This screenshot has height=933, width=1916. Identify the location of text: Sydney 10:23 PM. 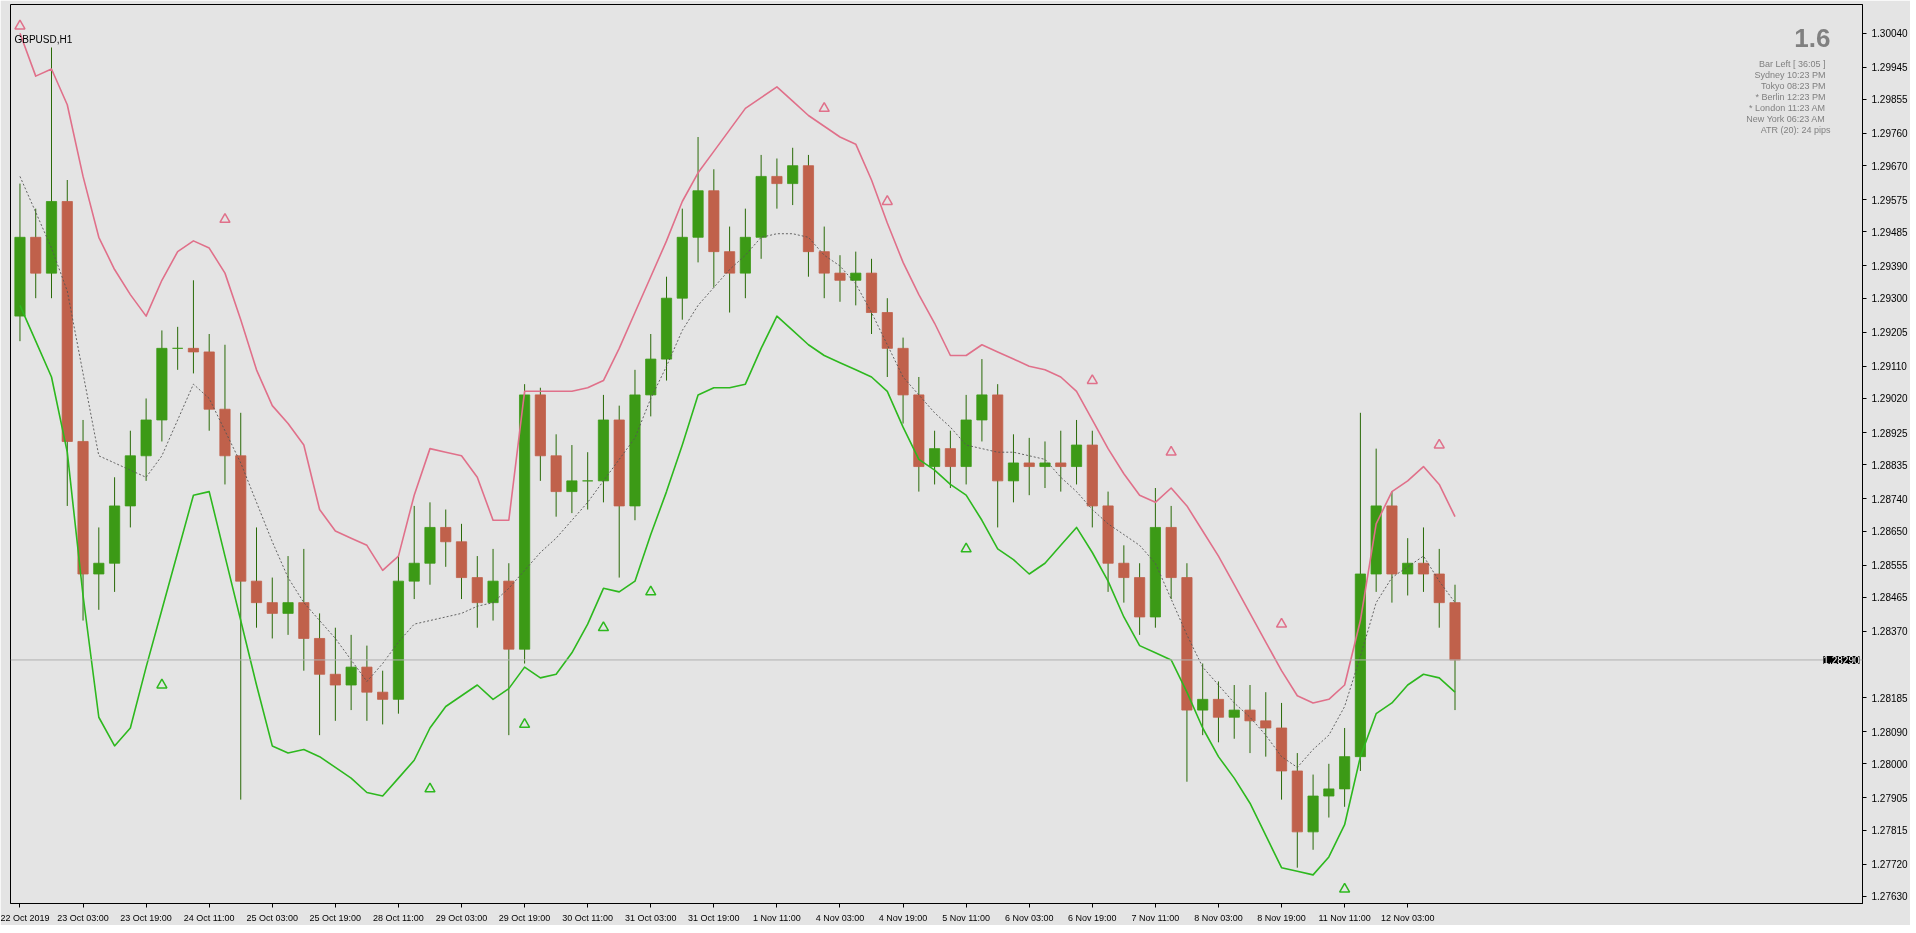
(1790, 74).